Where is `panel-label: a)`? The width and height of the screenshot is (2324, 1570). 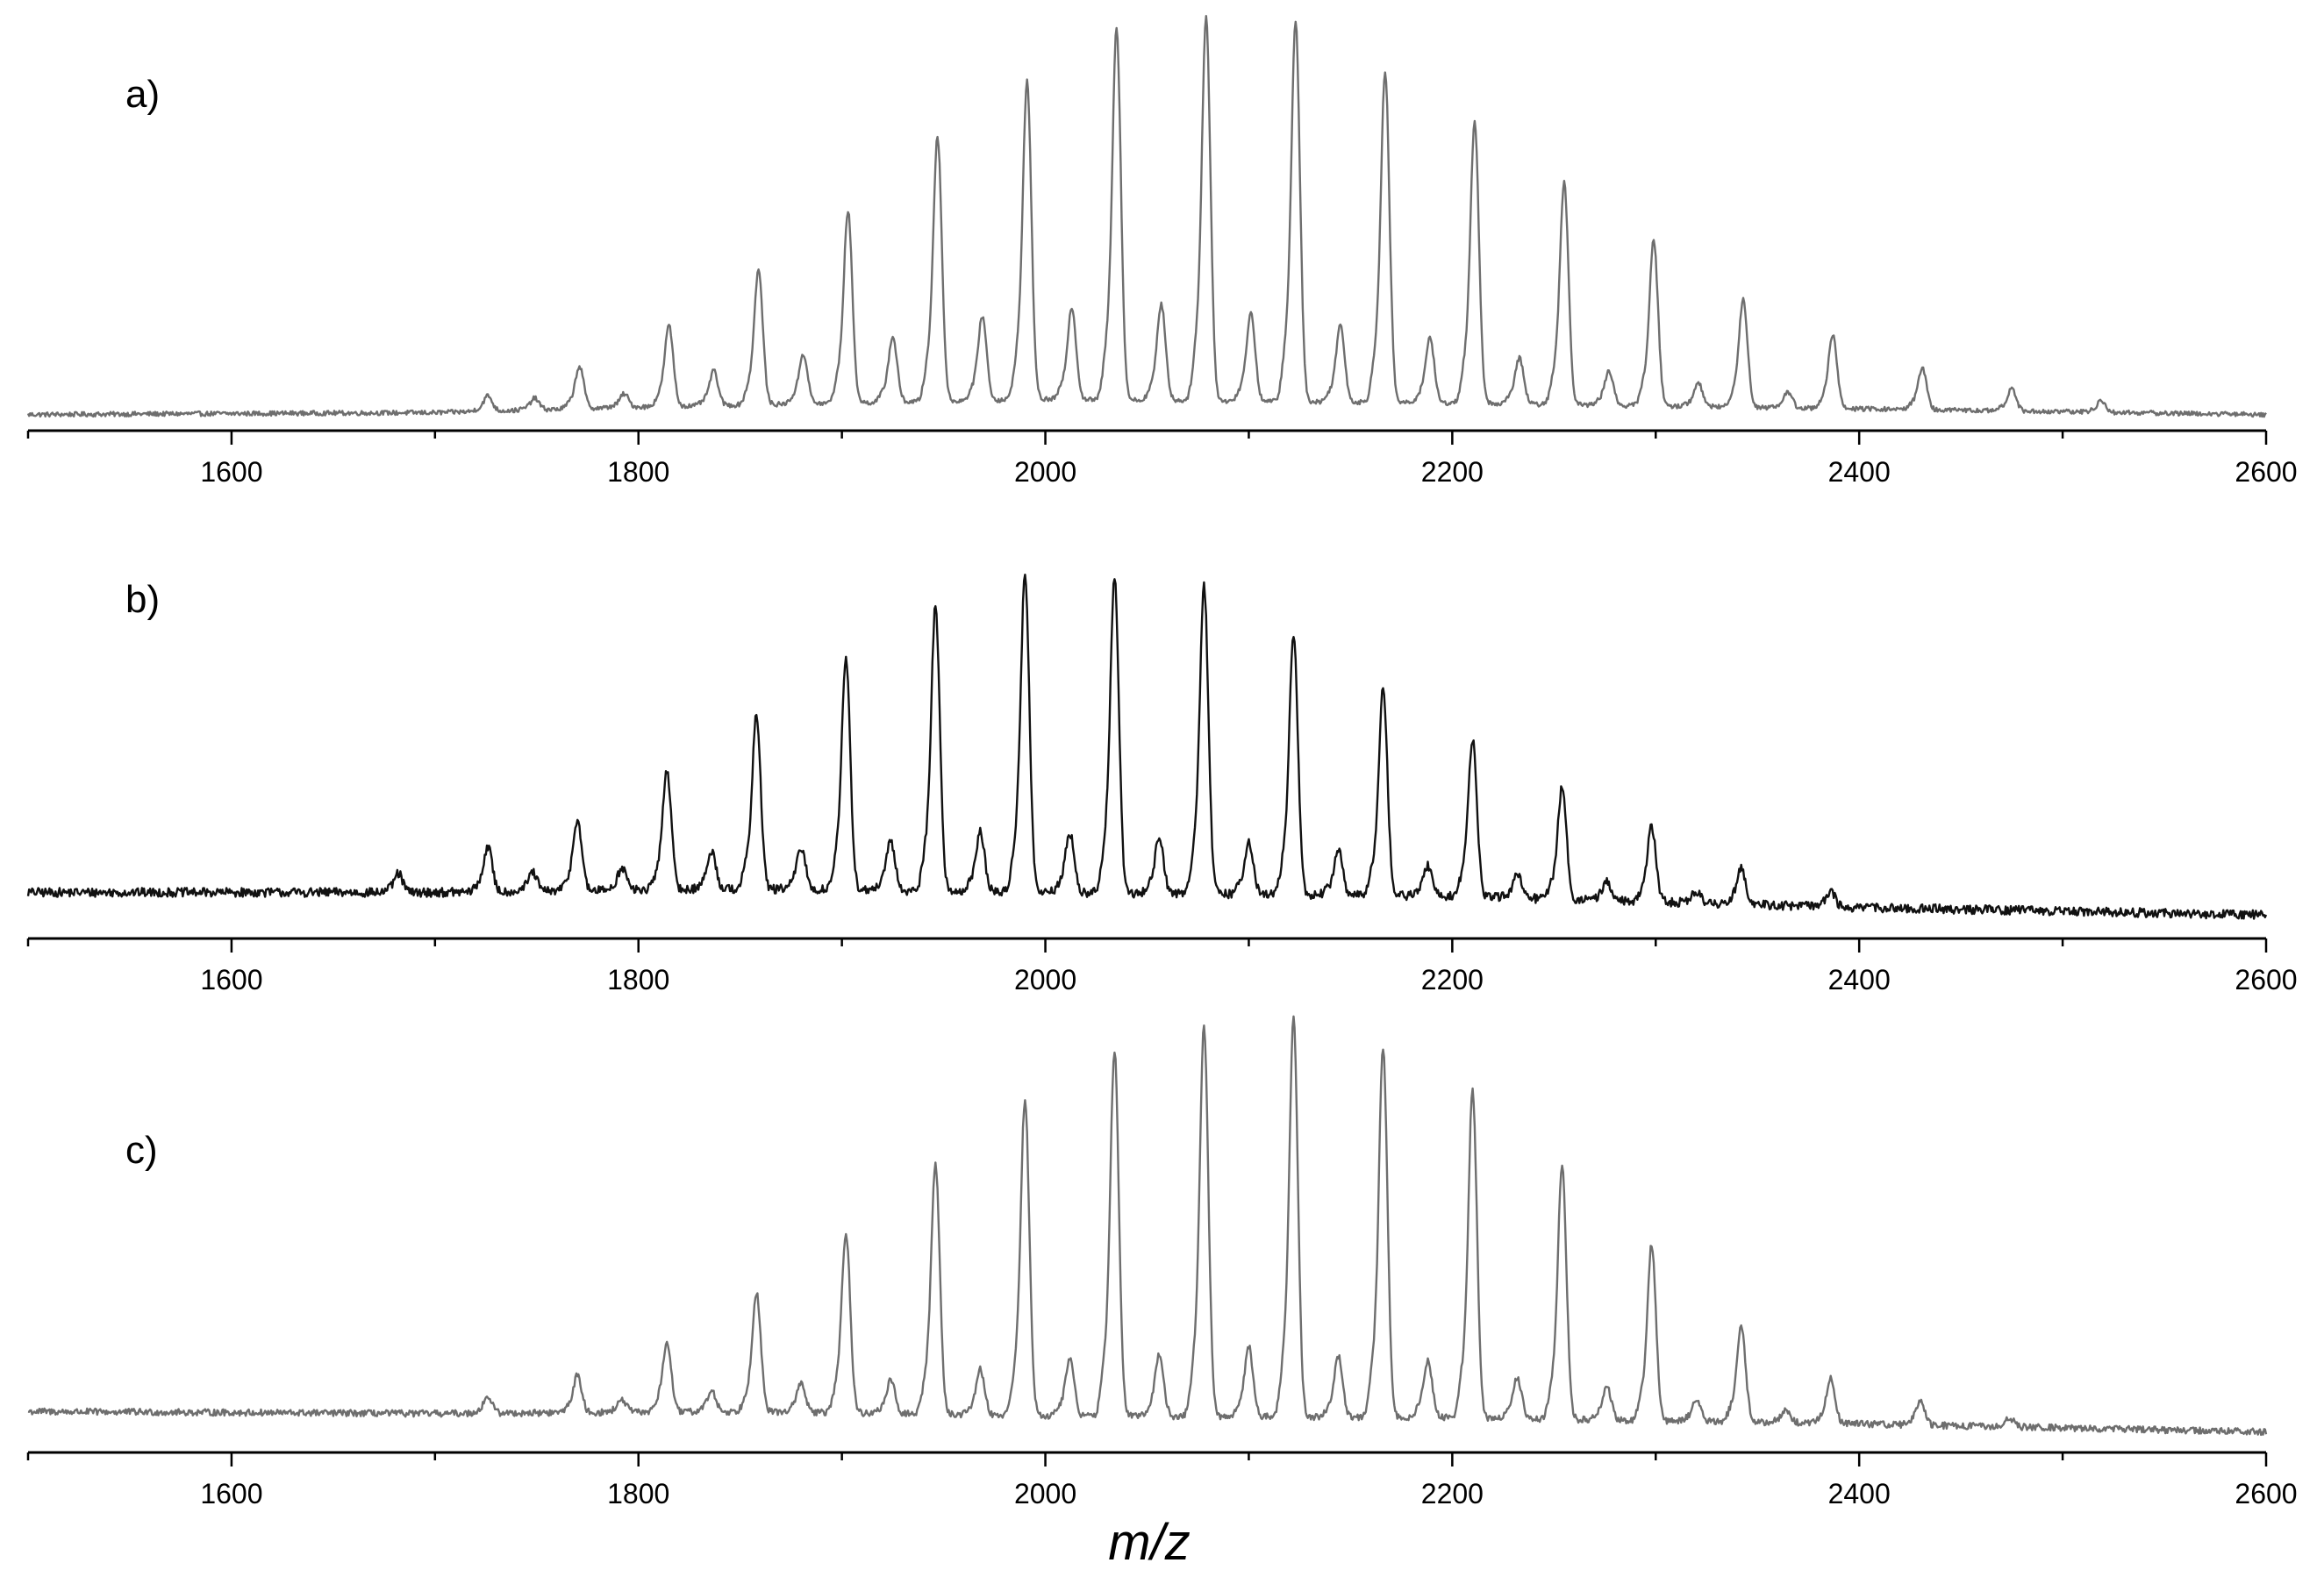
panel-label: a) is located at coordinates (142, 94).